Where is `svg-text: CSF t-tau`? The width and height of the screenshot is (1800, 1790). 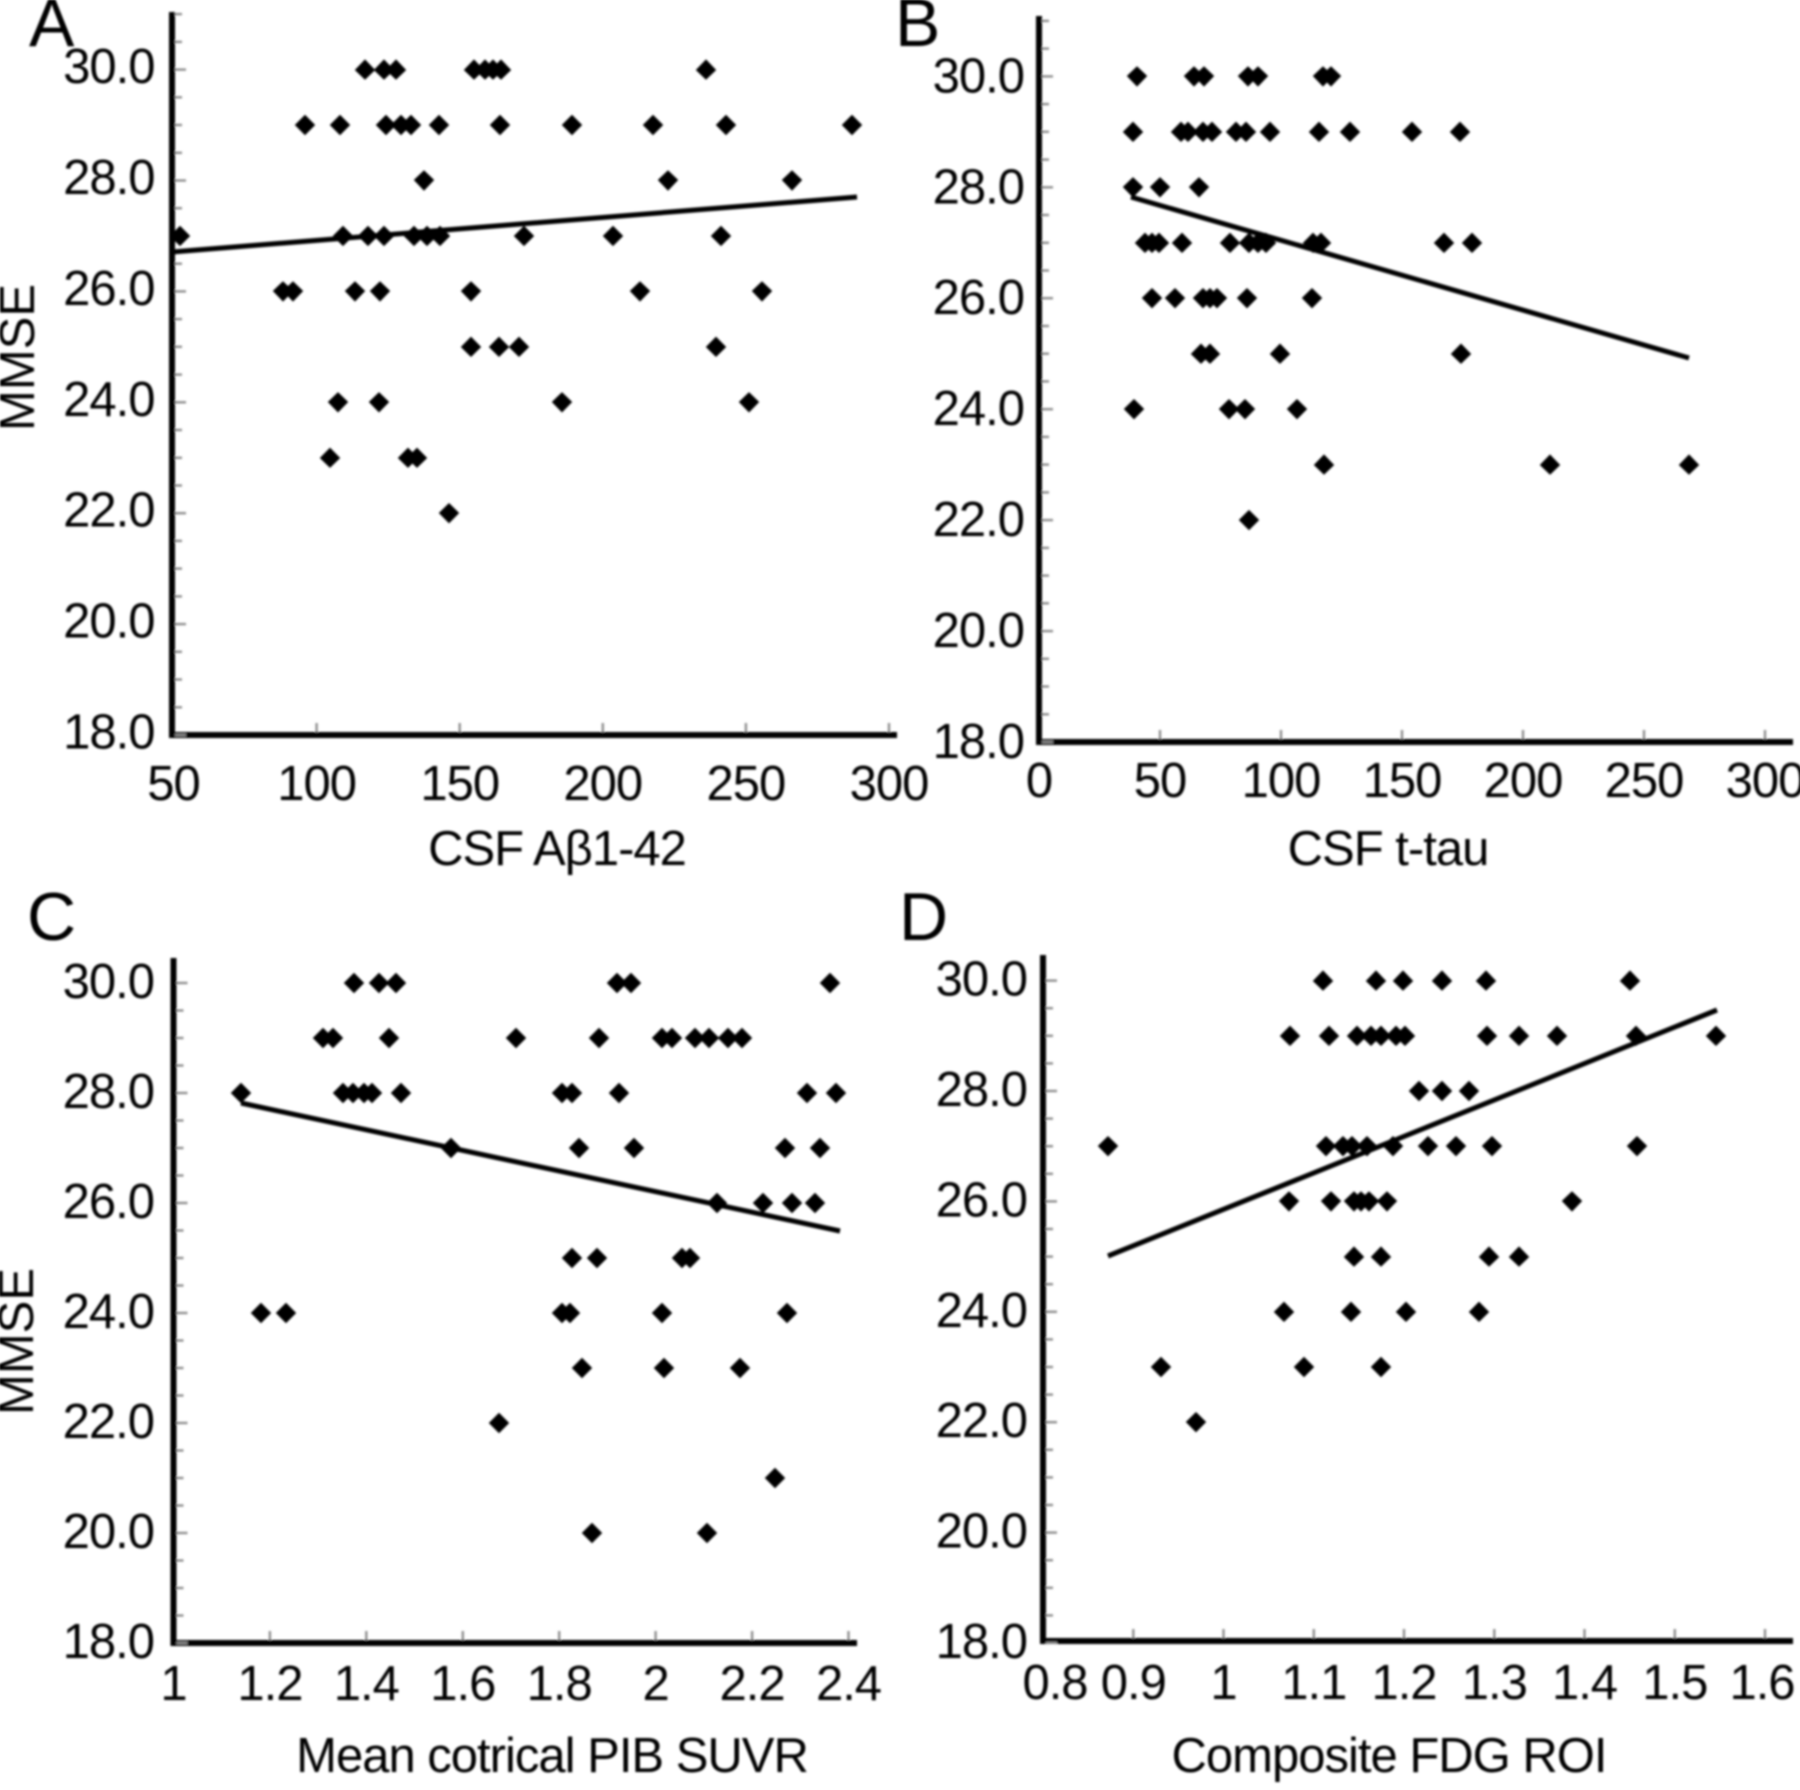 svg-text: CSF t-tau is located at coordinates (1388, 849).